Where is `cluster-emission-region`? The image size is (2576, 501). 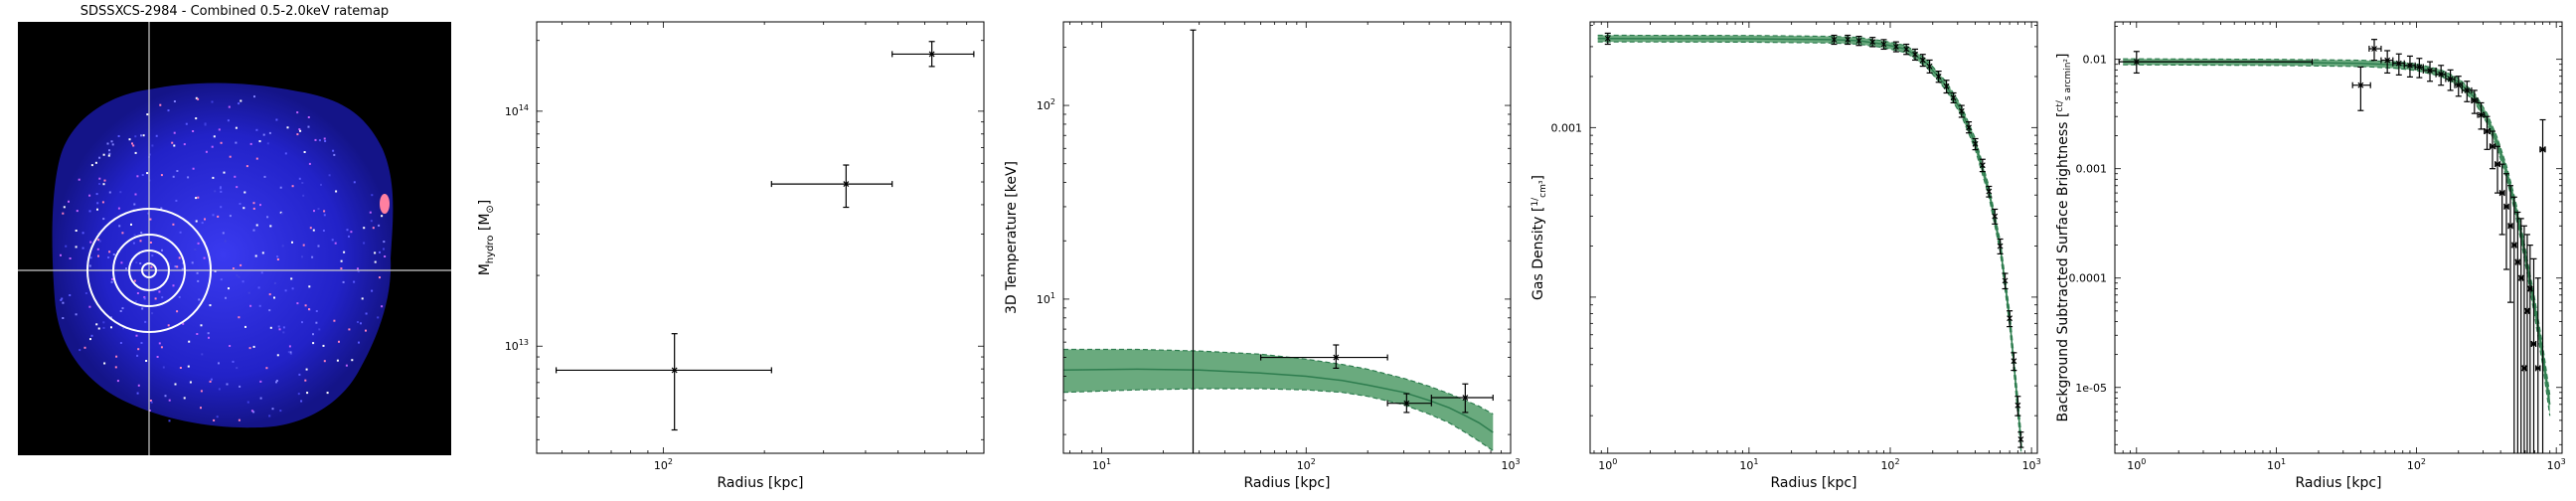 cluster-emission-region is located at coordinates (223, 255).